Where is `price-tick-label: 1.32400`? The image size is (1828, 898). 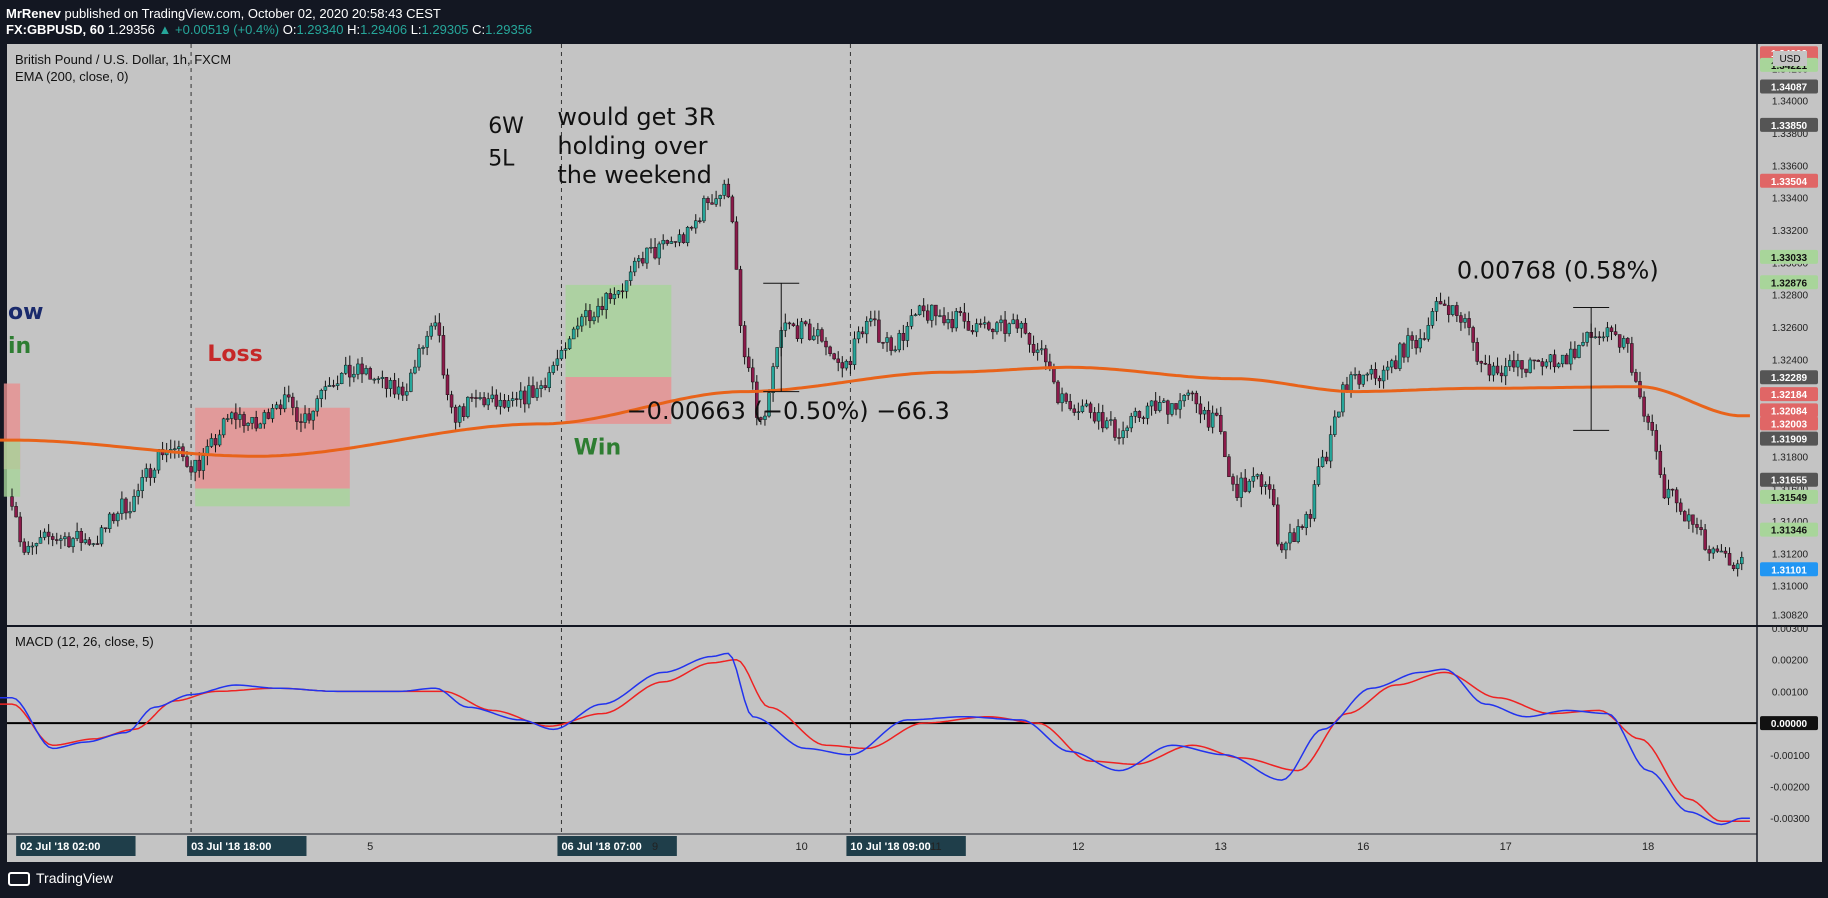
price-tick-label: 1.32400 is located at coordinates (1790, 360).